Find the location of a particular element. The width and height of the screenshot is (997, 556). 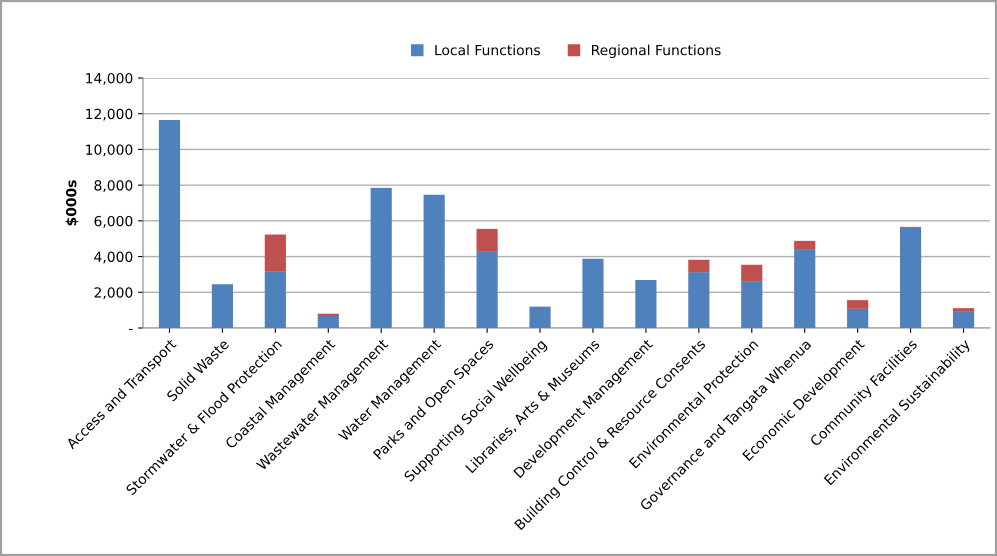

y-tick-label: 4,000 is located at coordinates (113, 258).